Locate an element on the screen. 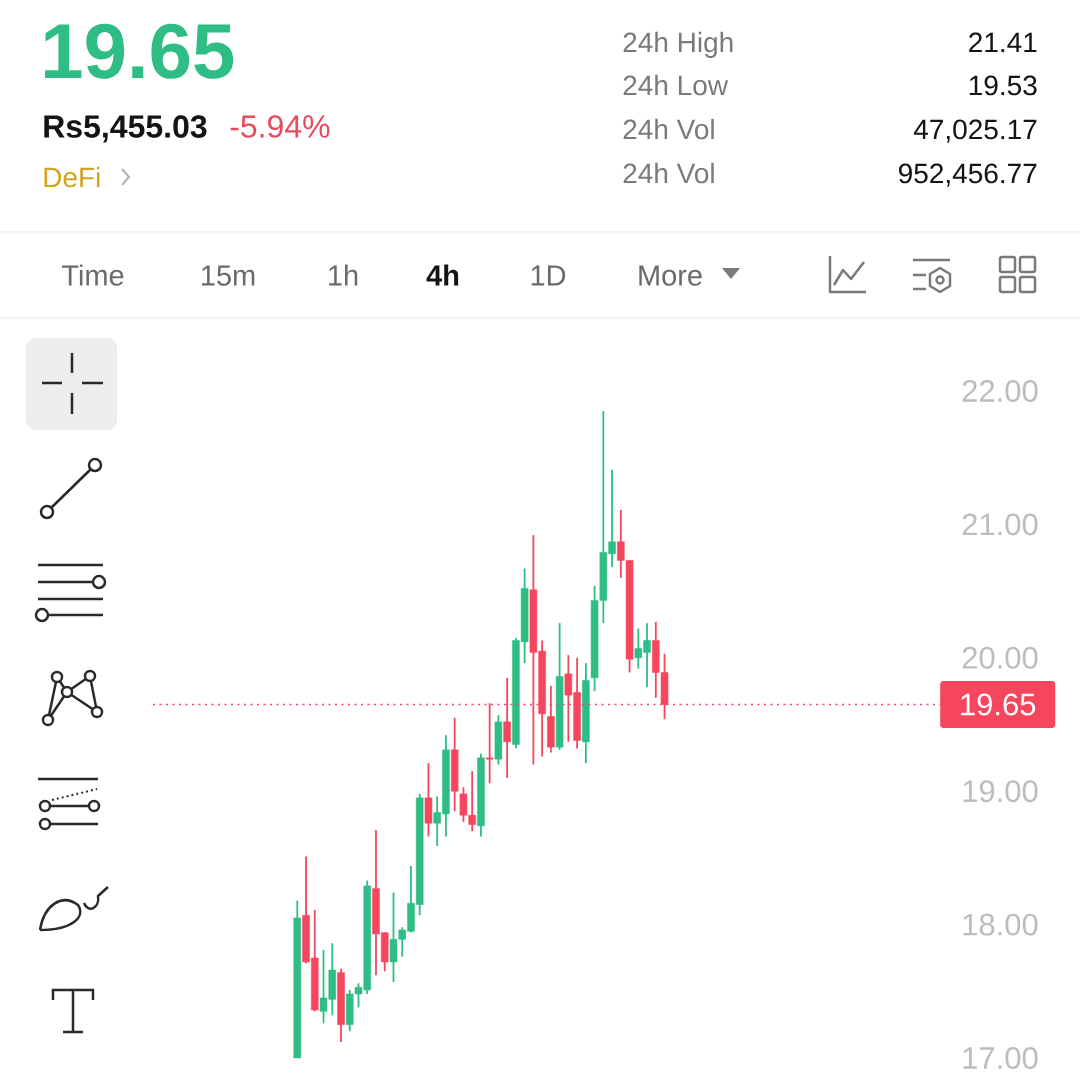 This screenshot has width=1080, height=1080. y-tick-label: 21.00 is located at coordinates (1000, 524).